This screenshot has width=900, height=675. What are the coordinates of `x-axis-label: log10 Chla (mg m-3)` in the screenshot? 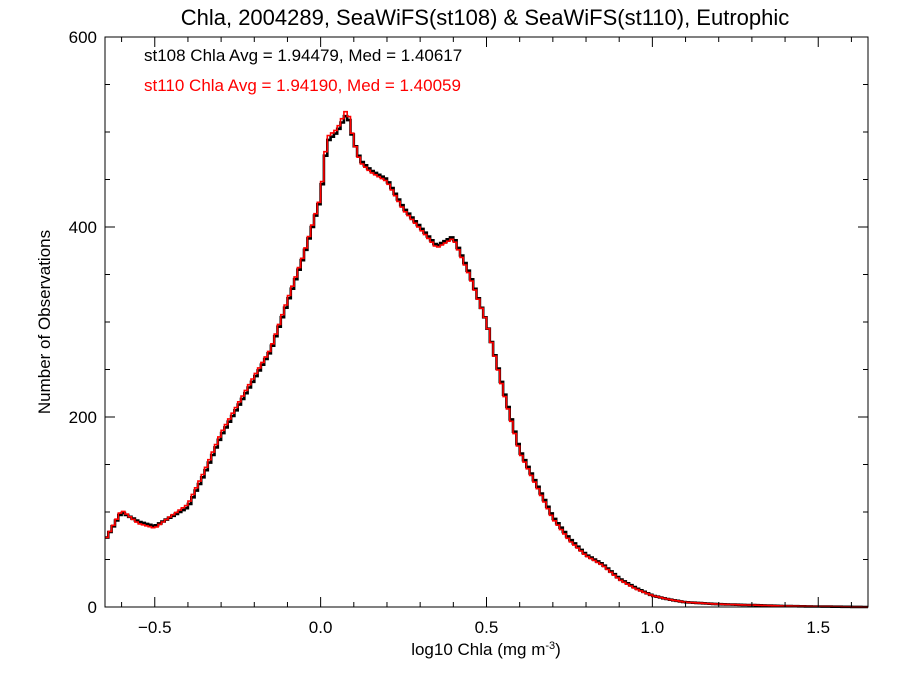 It's located at (486, 649).